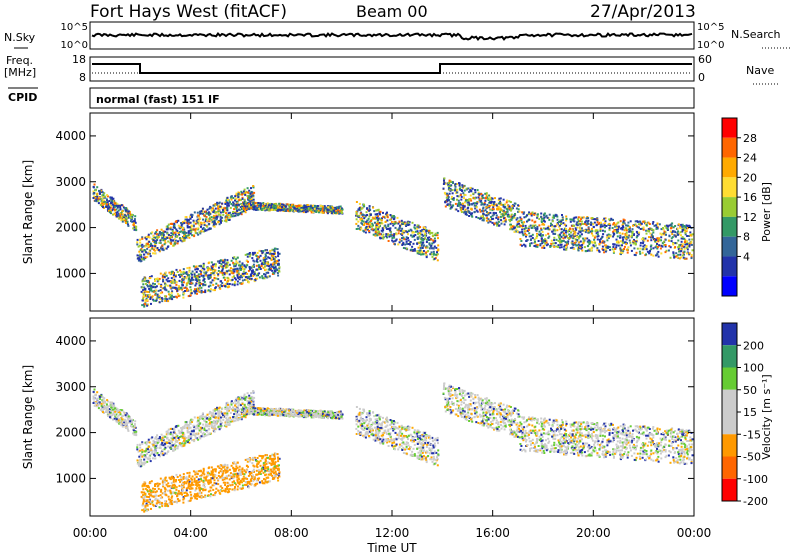 Image resolution: width=800 pixels, height=558 pixels. What do you see at coordinates (750, 217) in the screenshot?
I see `colorbar-tick-label: 12` at bounding box center [750, 217].